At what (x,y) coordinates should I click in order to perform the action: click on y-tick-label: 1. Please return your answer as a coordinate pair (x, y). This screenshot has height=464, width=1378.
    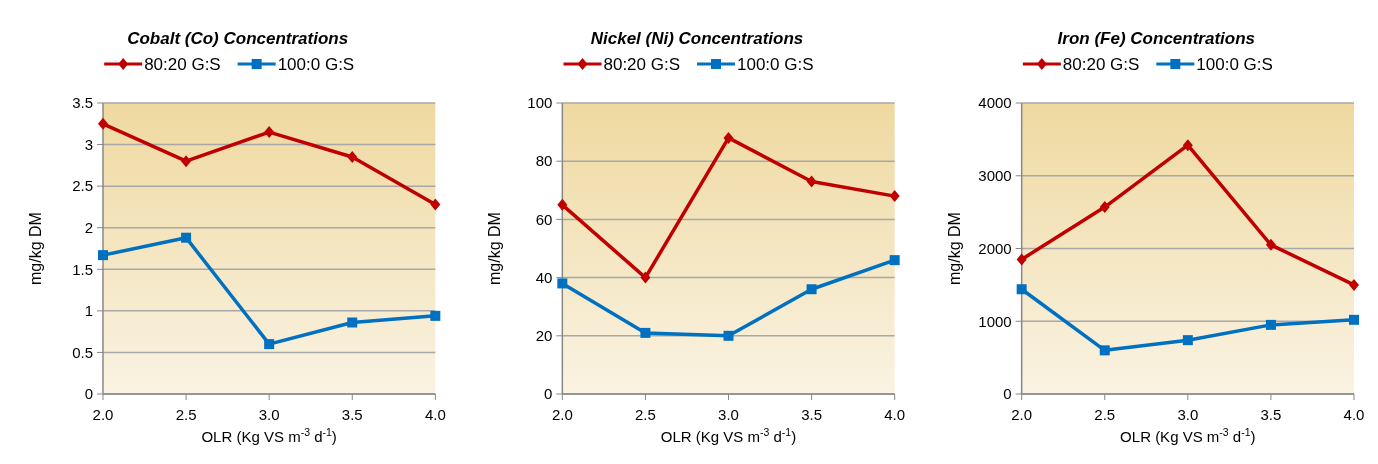
    Looking at the image, I should click on (88, 311).